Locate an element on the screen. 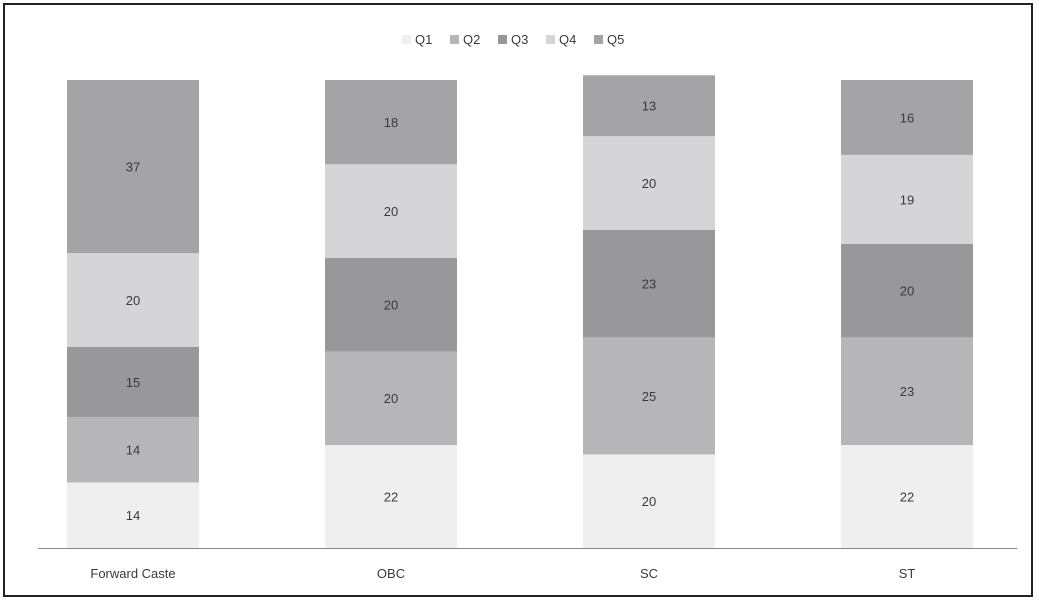  legend-label: Q3 is located at coordinates (519, 39).